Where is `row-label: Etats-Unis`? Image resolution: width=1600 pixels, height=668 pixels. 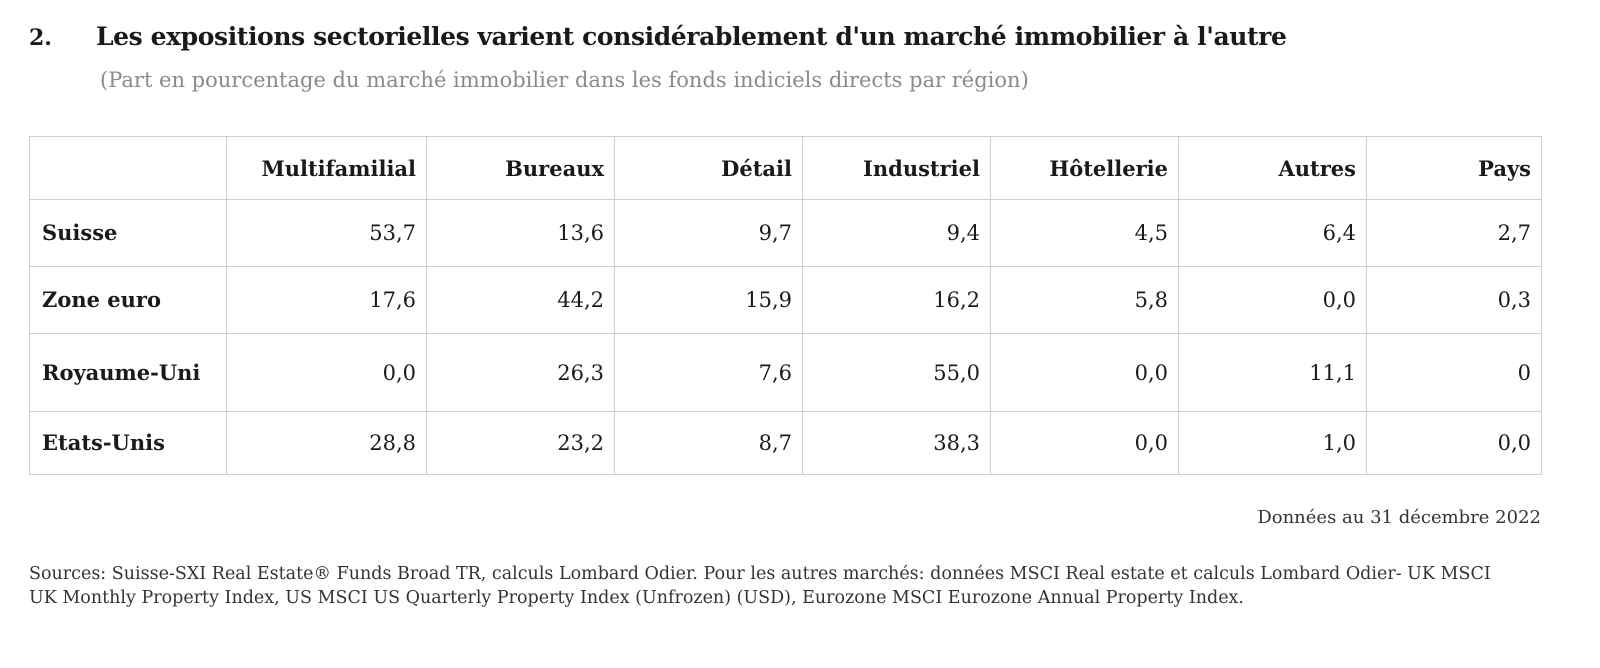
row-label: Etats-Unis is located at coordinates (128, 443).